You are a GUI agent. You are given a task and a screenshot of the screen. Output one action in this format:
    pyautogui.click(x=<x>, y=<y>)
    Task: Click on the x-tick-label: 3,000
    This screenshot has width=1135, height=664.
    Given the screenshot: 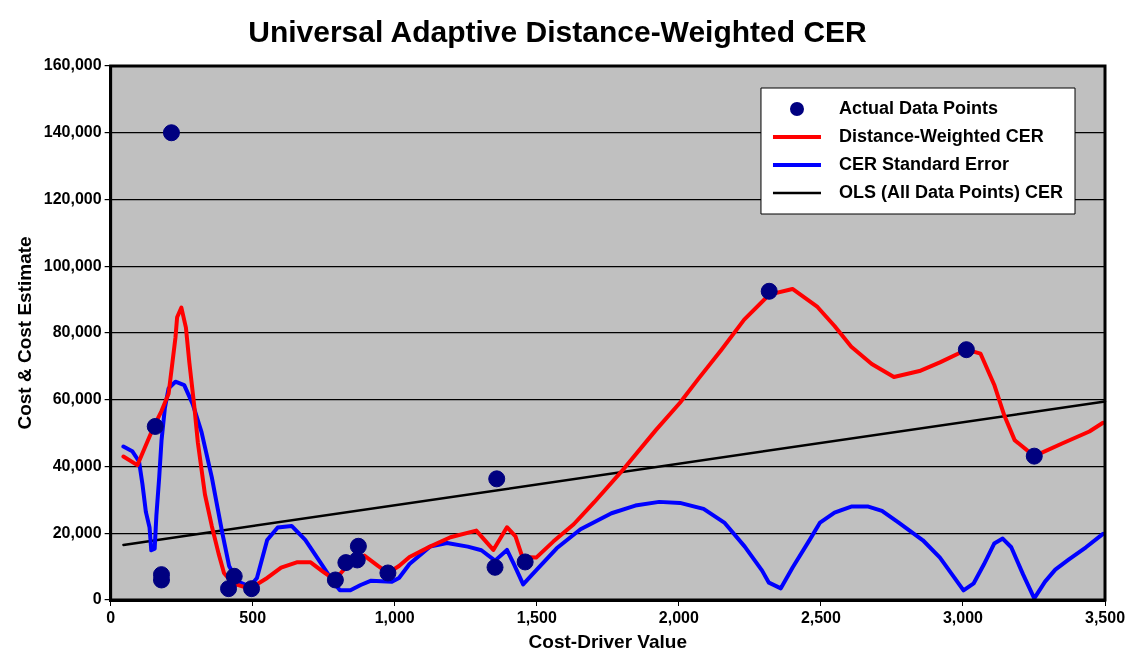 What is the action you would take?
    pyautogui.click(x=963, y=618)
    